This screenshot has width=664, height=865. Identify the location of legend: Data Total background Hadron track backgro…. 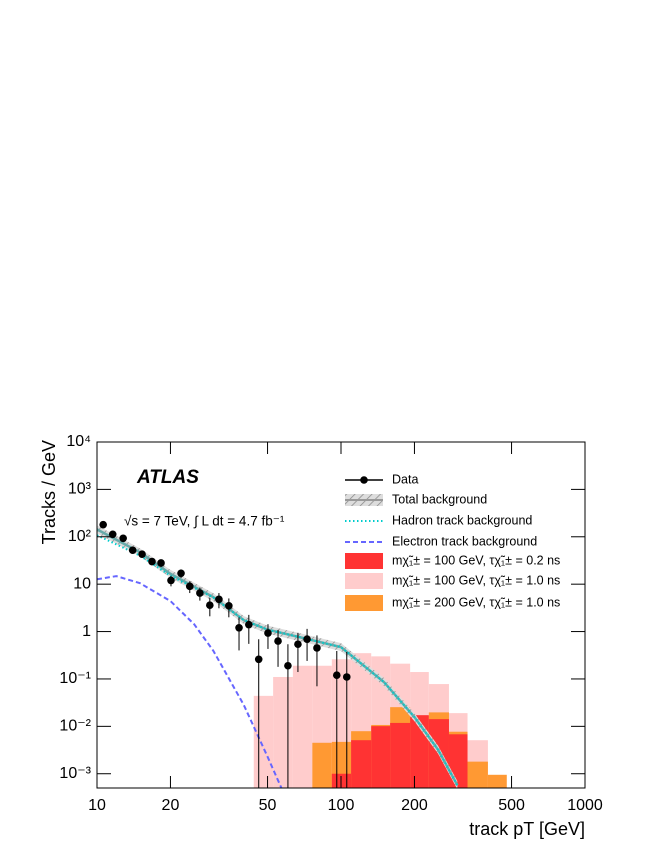
(452, 541).